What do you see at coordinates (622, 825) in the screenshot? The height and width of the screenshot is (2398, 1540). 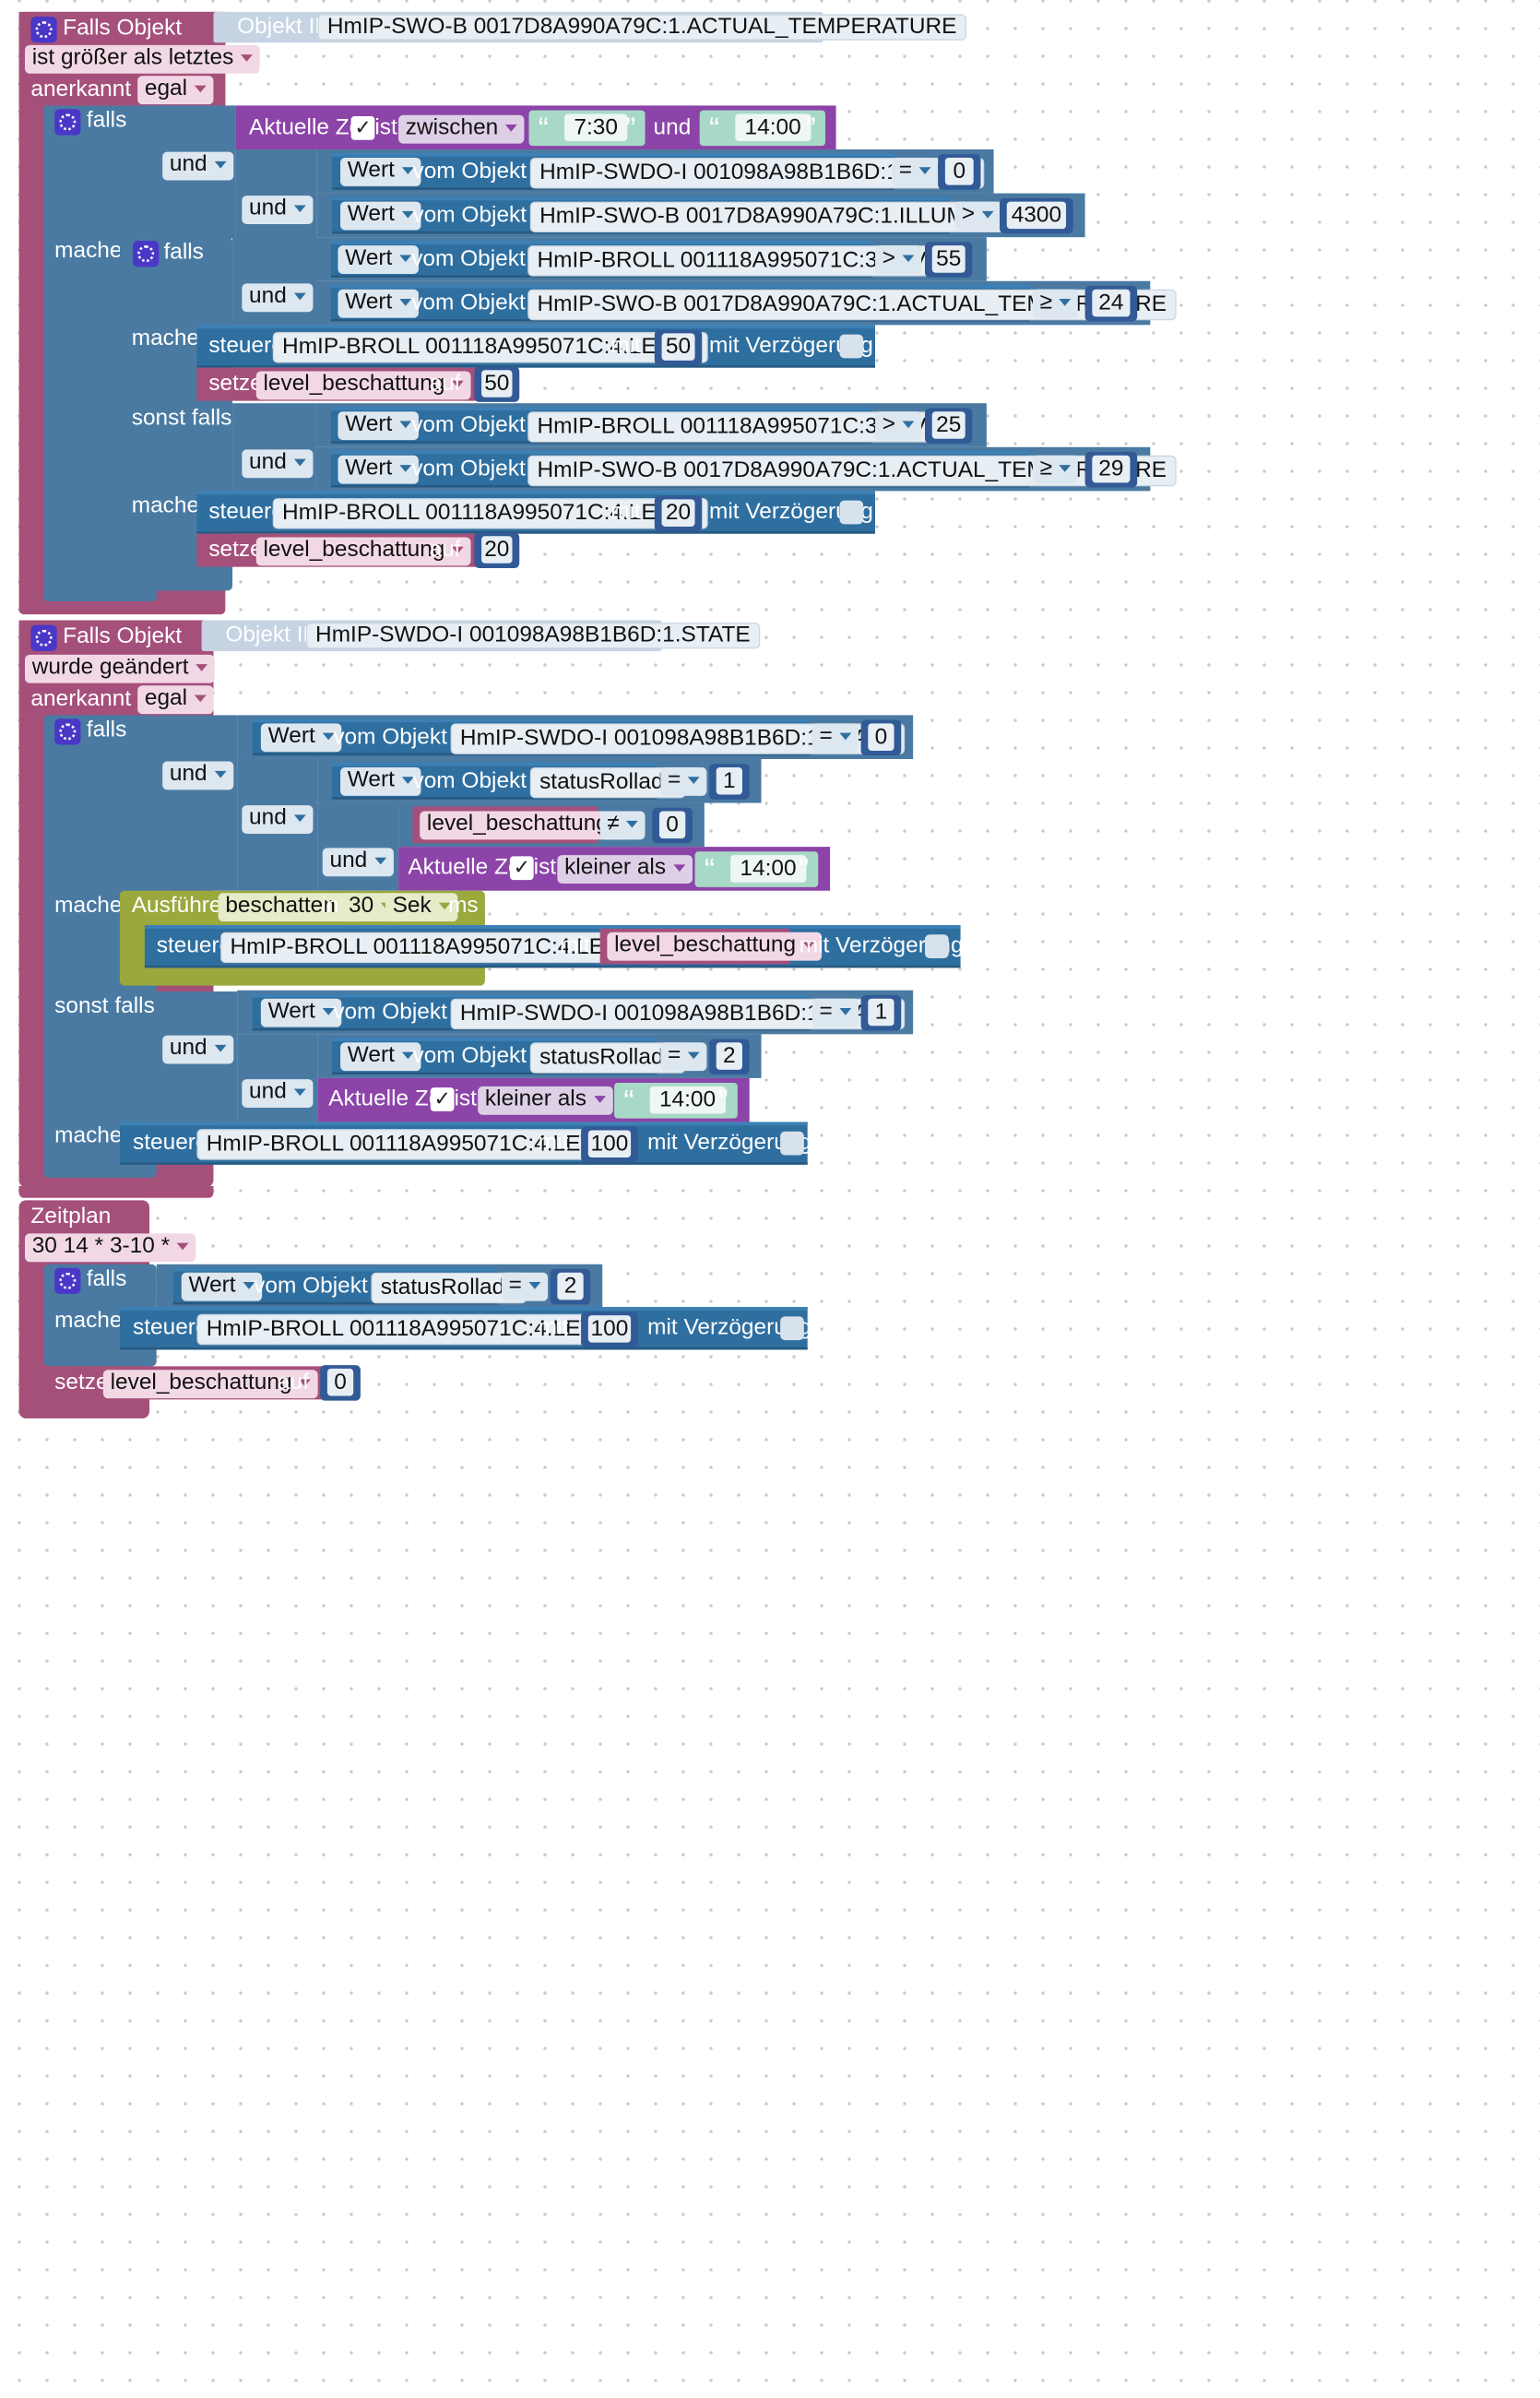 I see `operator-dropdown: ≠` at bounding box center [622, 825].